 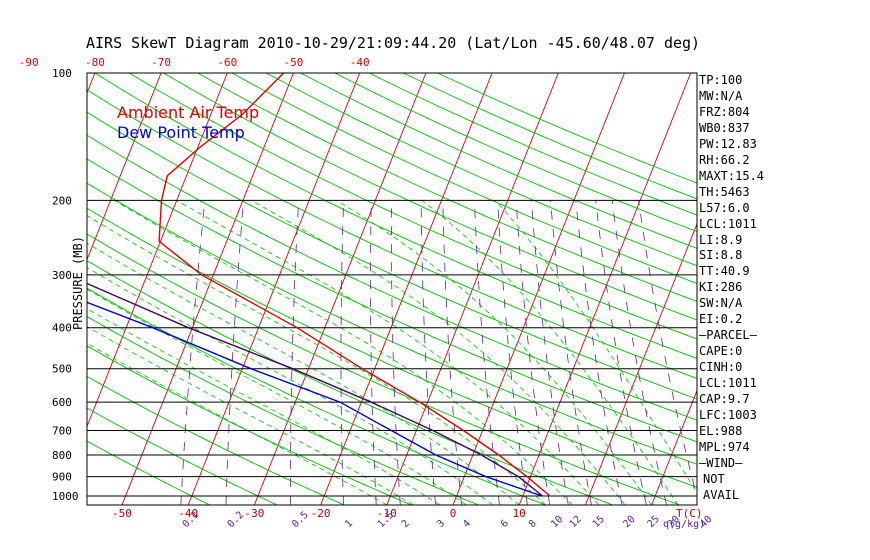 What do you see at coordinates (689, 513) in the screenshot?
I see `temperature-unit-label: T(C)` at bounding box center [689, 513].